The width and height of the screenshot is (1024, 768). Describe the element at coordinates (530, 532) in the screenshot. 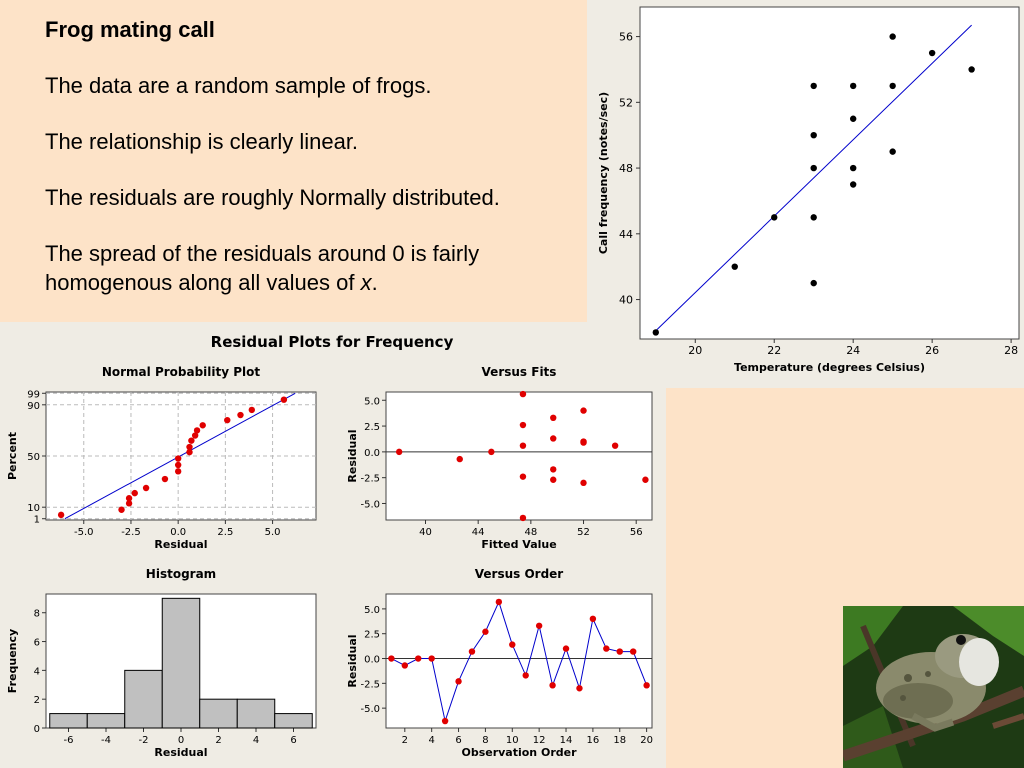

I see `x-tick-label: 48` at that location.